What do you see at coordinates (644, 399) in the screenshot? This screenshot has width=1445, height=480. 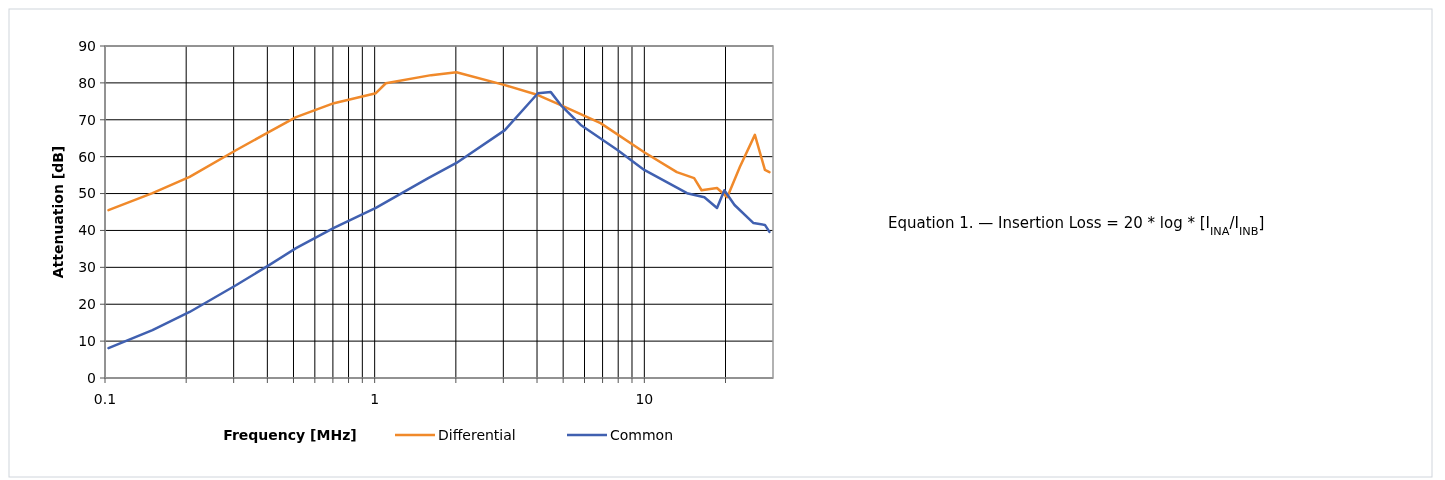 I see `x-tick-label: 10` at bounding box center [644, 399].